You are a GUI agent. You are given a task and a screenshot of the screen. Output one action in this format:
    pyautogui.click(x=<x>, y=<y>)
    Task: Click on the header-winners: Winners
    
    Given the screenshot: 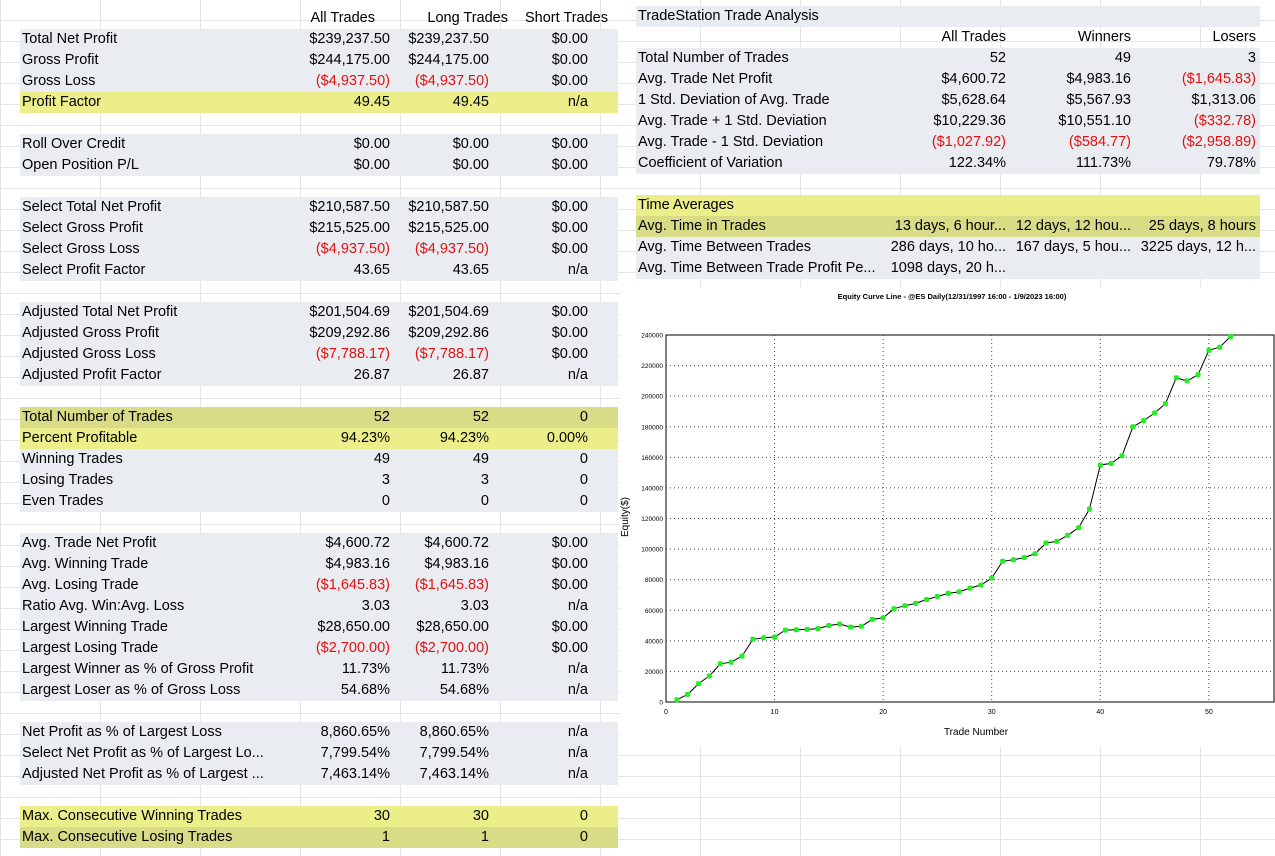 What is the action you would take?
    pyautogui.click(x=1104, y=37)
    